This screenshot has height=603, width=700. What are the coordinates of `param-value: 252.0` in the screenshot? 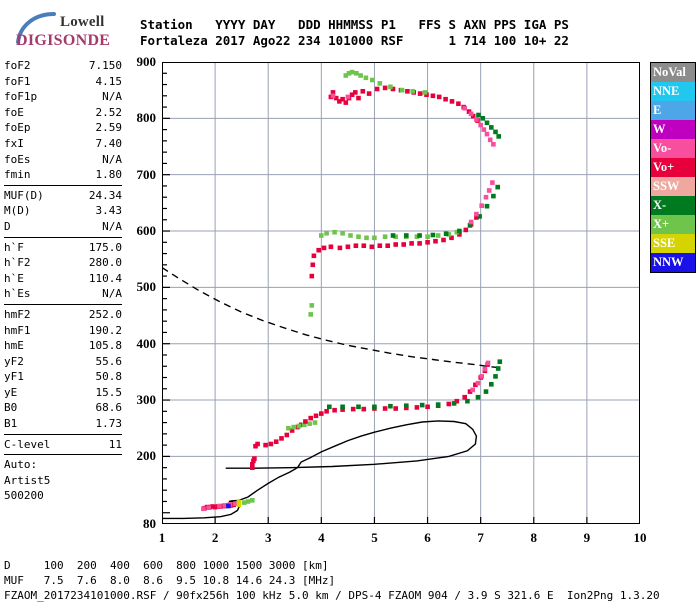 It's located at (105, 314).